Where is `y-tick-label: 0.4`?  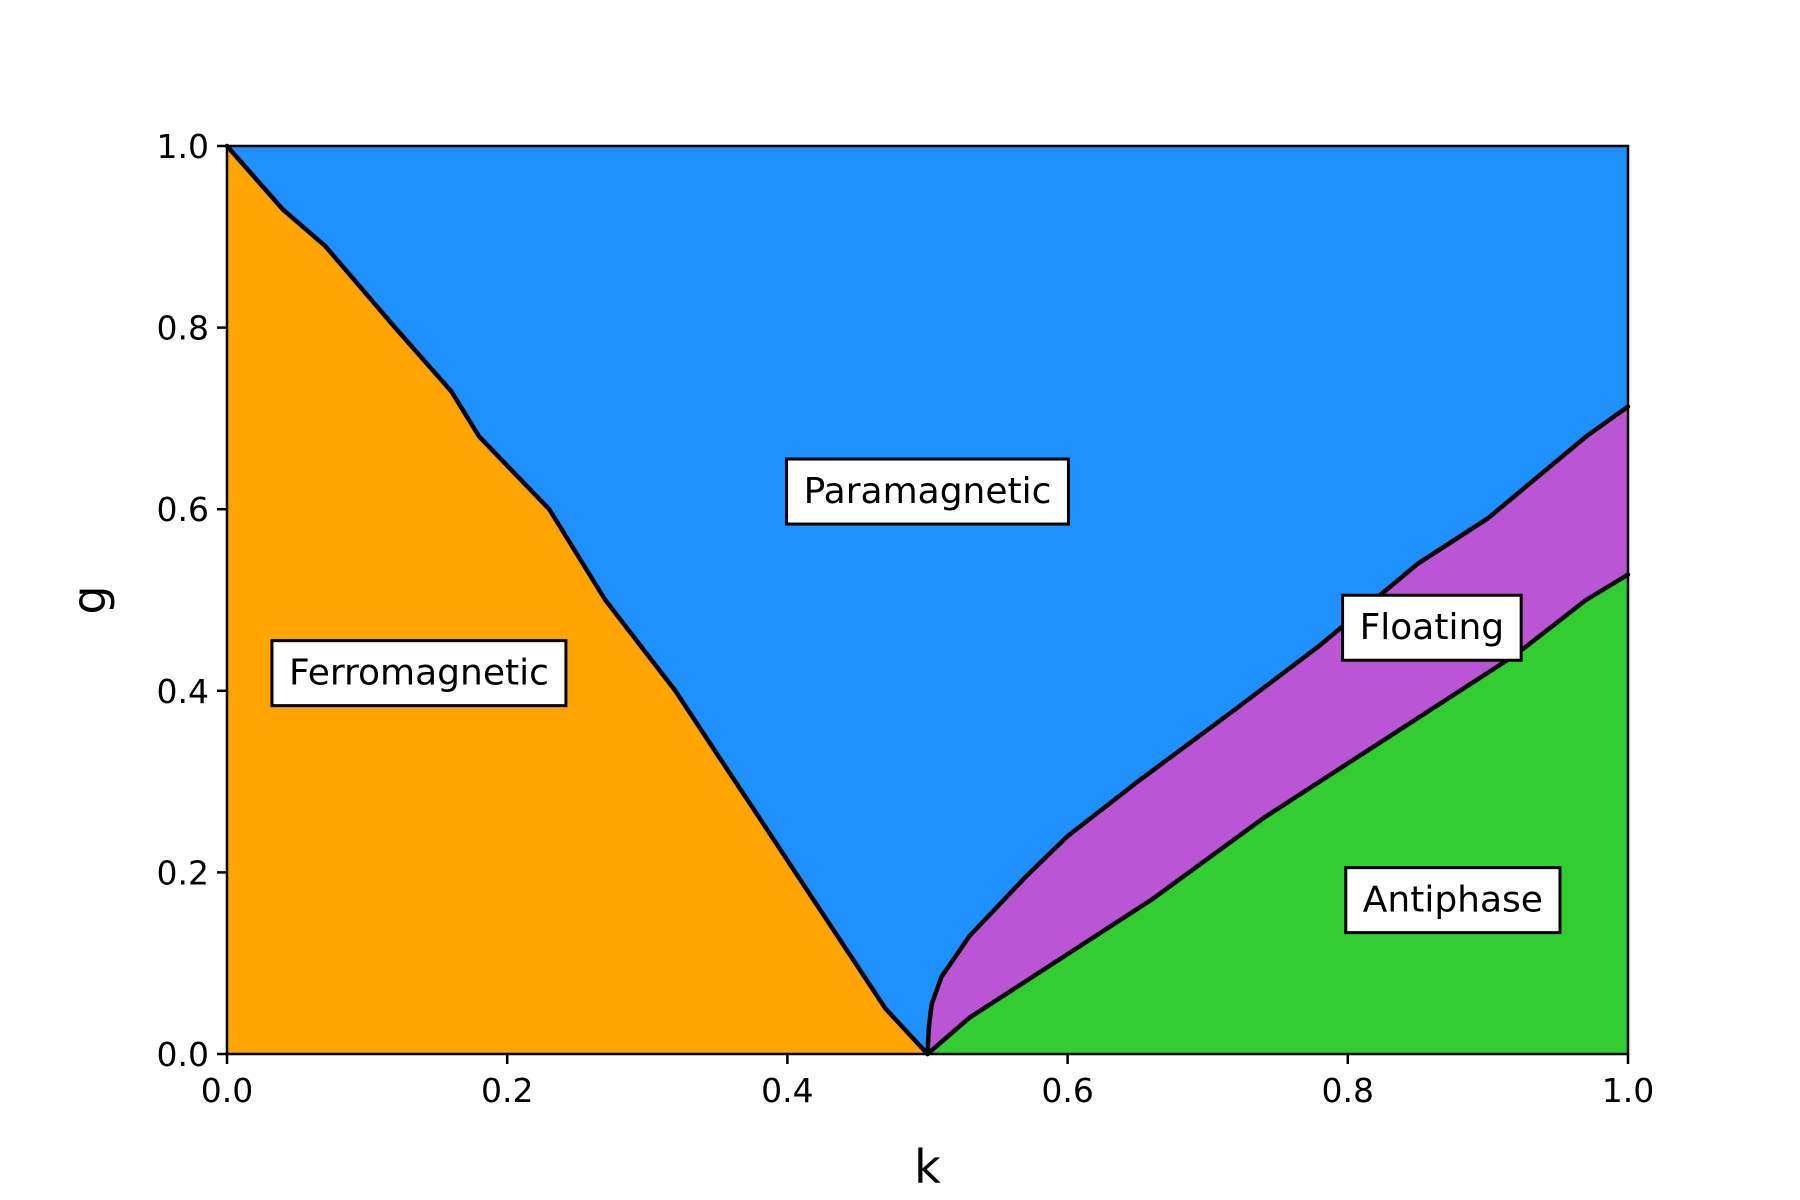
y-tick-label: 0.4 is located at coordinates (183, 691).